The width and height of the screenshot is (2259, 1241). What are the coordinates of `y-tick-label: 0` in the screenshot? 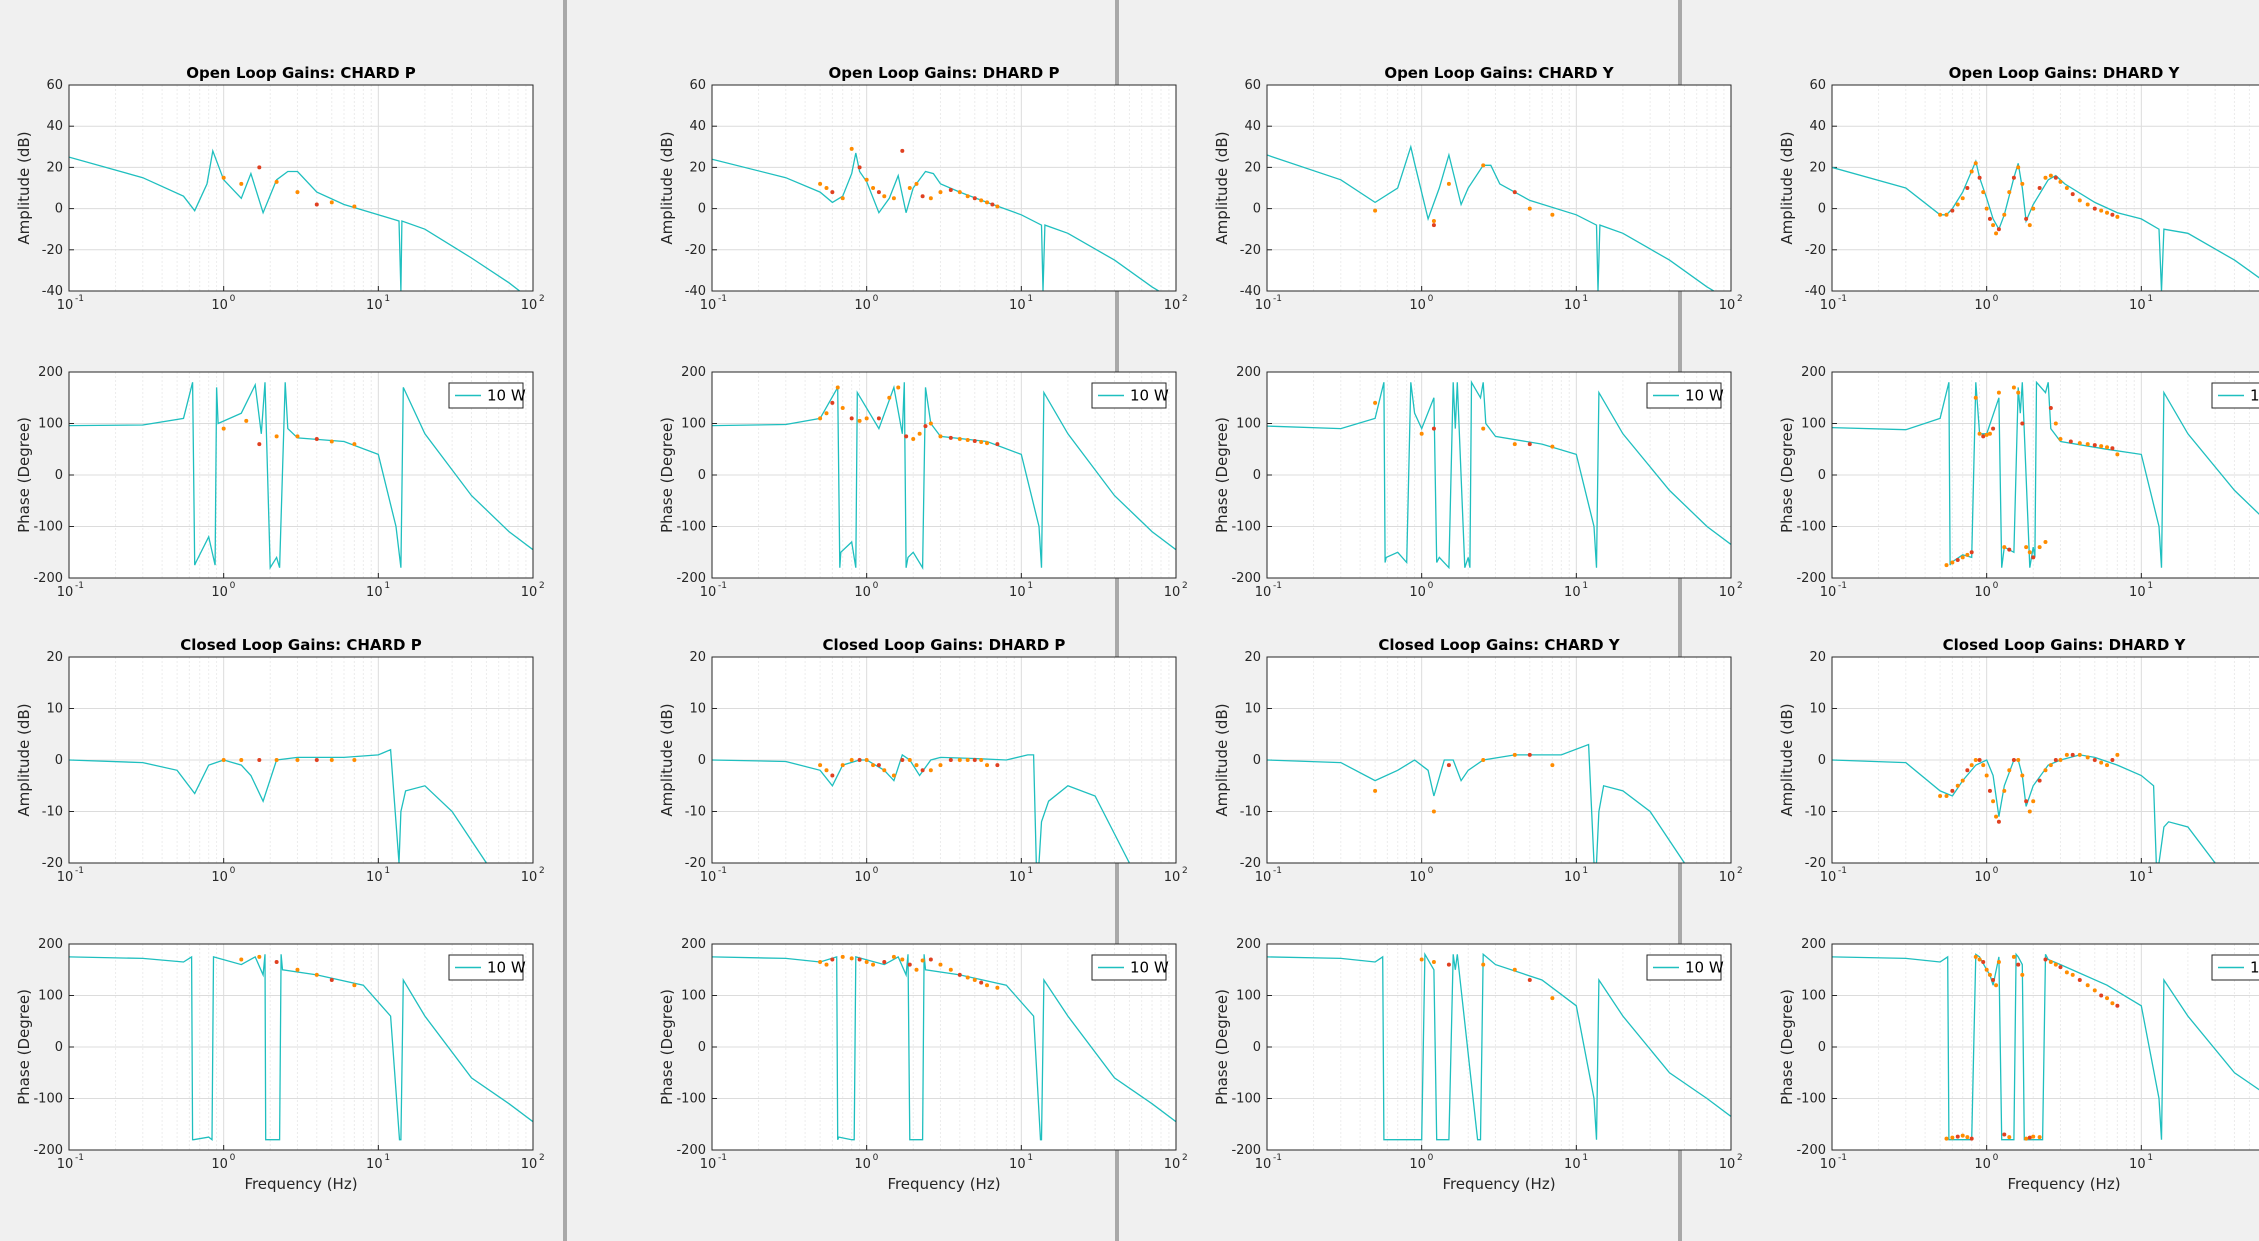 It's located at (702, 760).